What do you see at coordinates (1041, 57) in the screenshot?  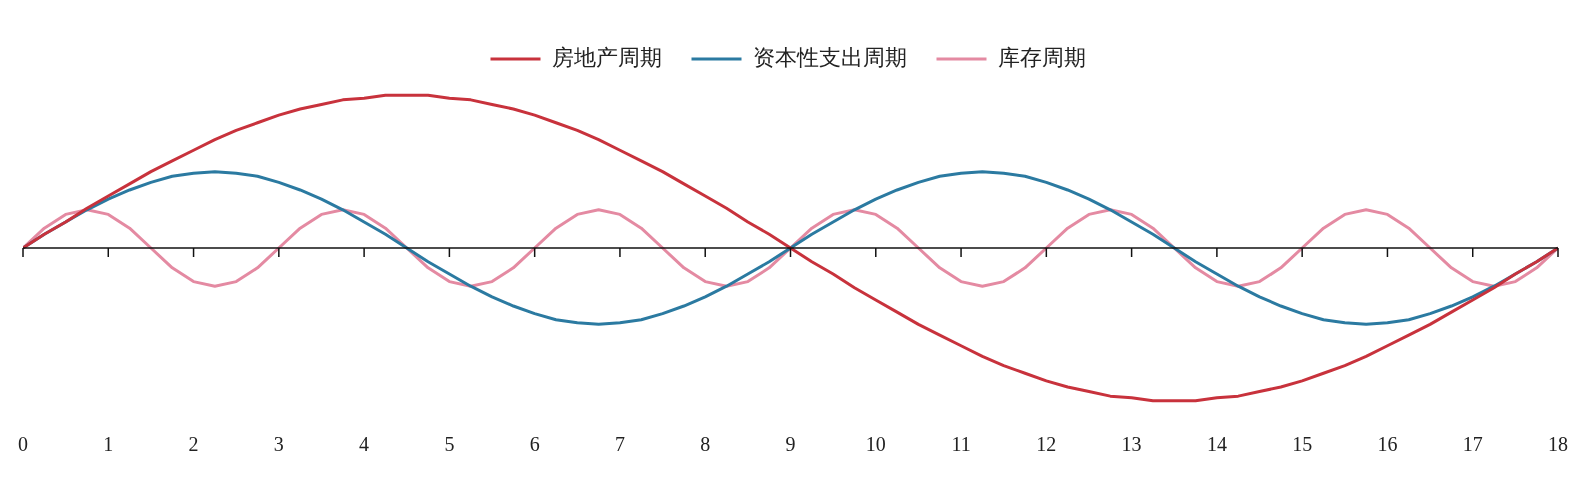 I see `legend-label: 库存周期` at bounding box center [1041, 57].